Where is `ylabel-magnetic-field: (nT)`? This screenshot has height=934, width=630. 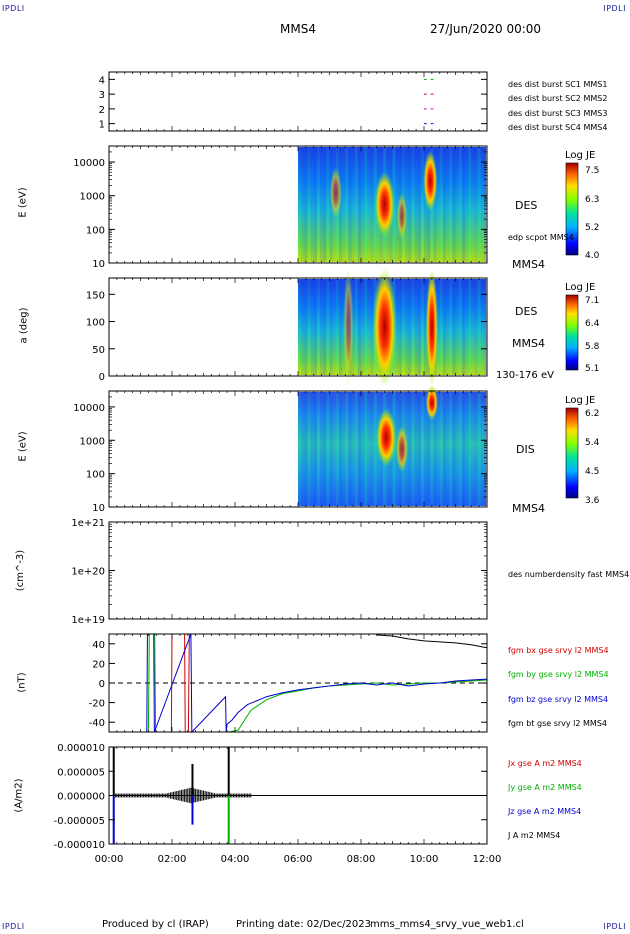
ylabel-magnetic-field: (nT) is located at coordinates (22, 682).